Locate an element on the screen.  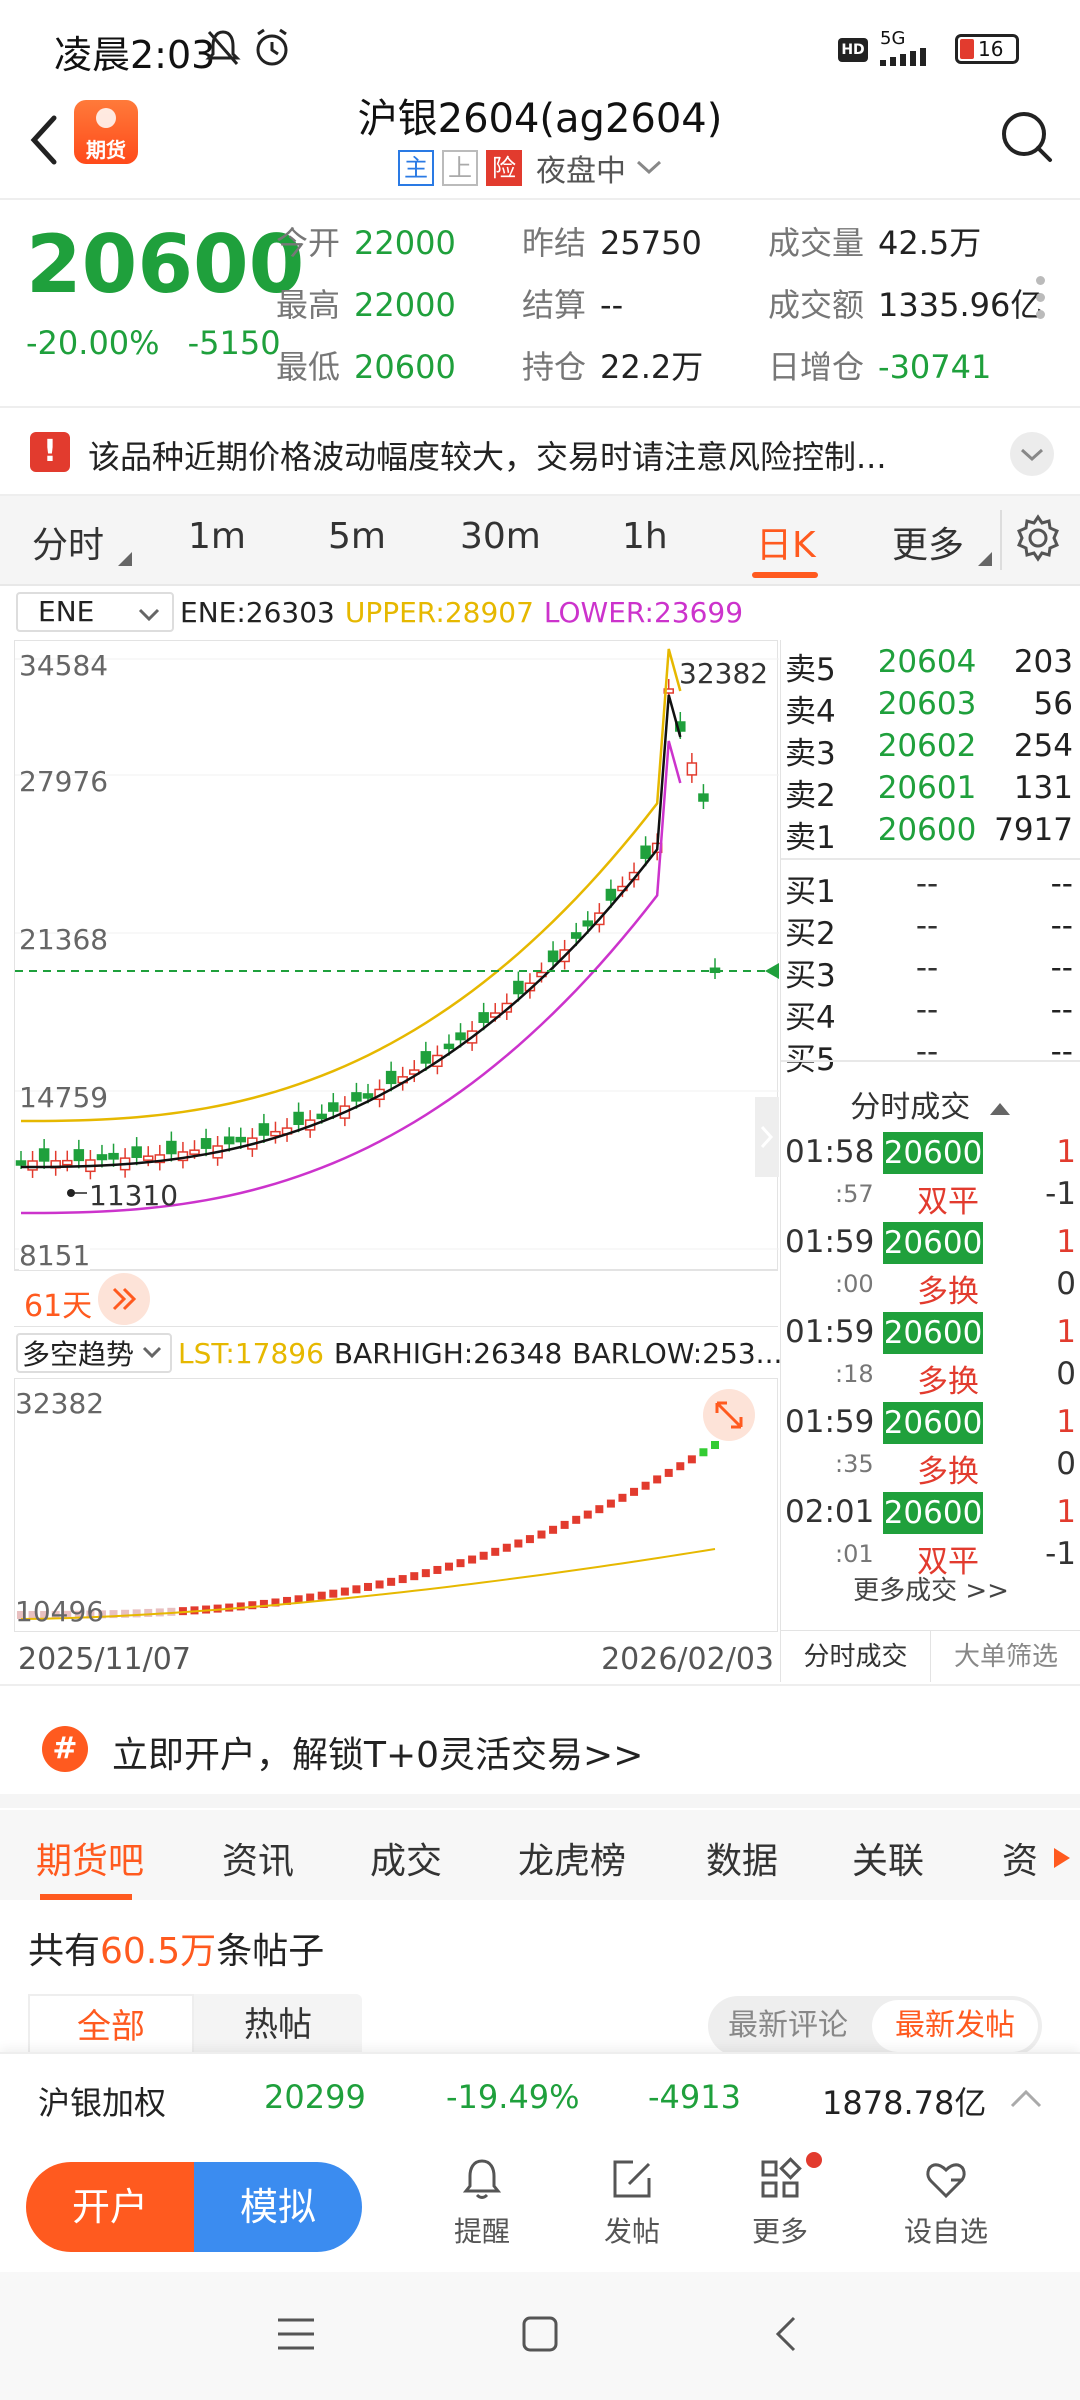
tab-rankings: 龙虎榜 is located at coordinates (572, 1861).